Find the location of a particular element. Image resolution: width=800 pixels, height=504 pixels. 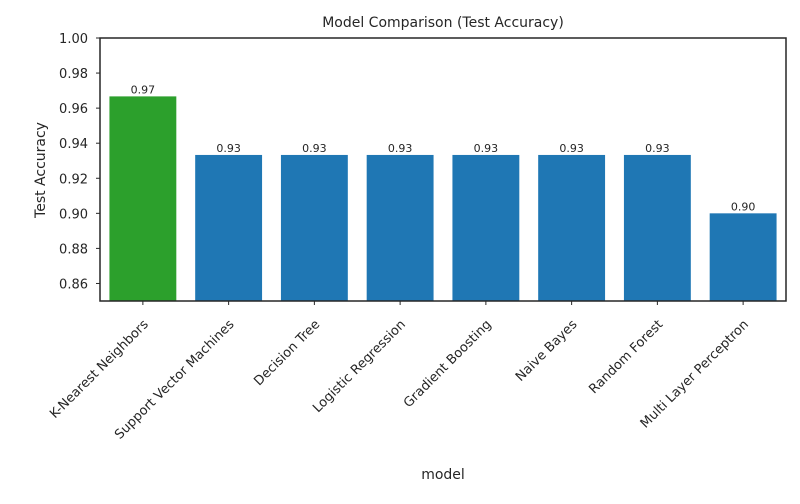

x-axis-label: model is located at coordinates (443, 475).